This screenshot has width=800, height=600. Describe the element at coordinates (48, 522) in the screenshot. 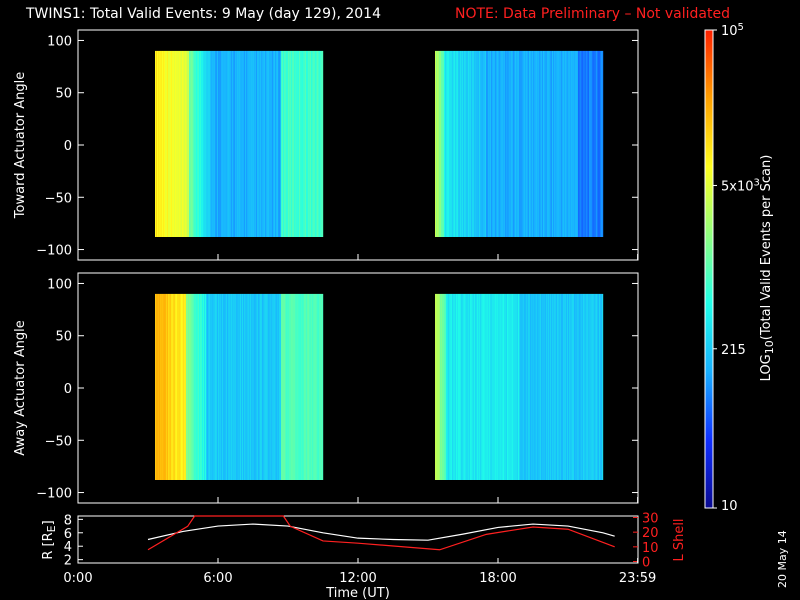

I see `orbit-left-axis-title-end: ]` at that location.